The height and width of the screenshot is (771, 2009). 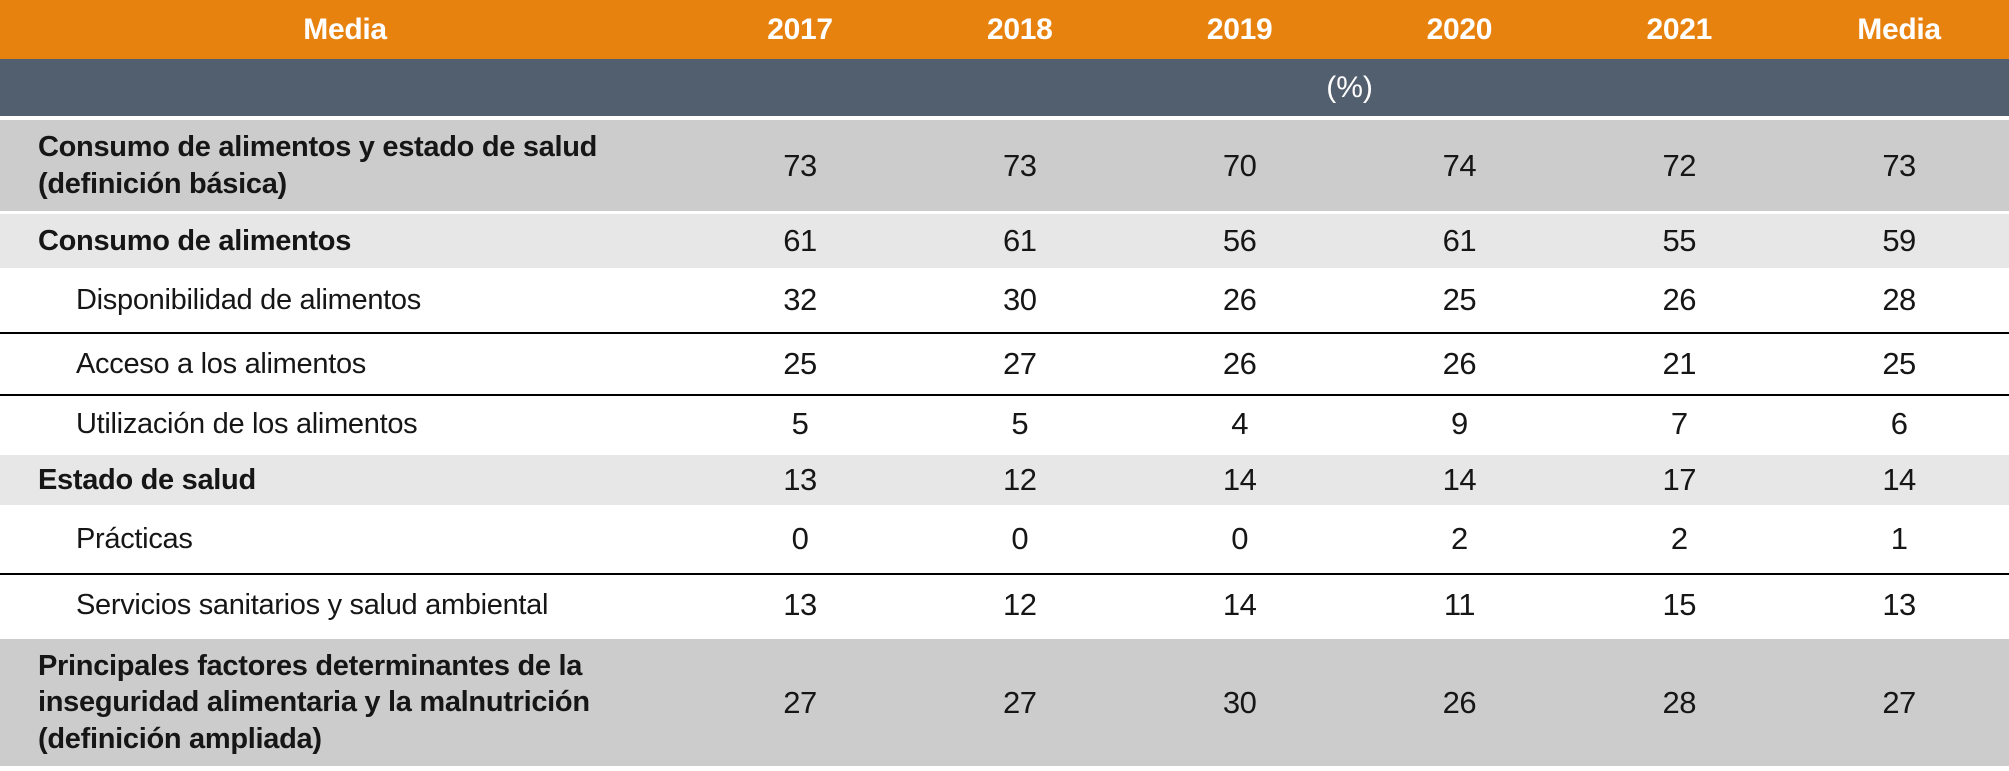 I want to click on column-header-2021: 2021, so click(x=1679, y=29).